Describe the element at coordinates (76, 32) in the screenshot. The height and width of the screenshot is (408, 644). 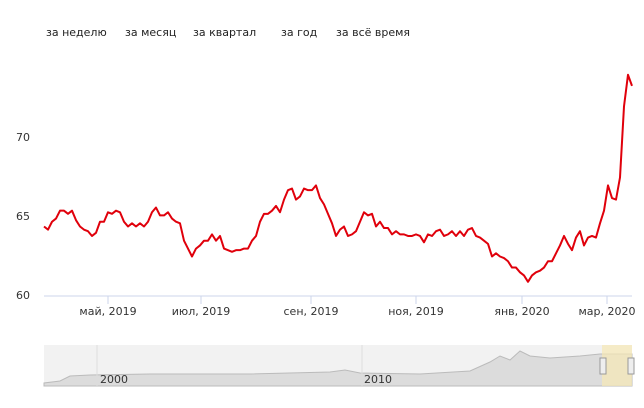
I see `range-button: за неделю` at that location.